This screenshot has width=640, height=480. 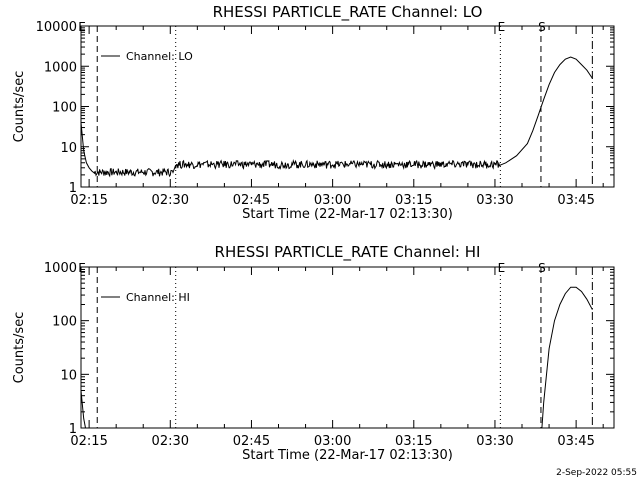 I want to click on lo-x-axis-label: Start Time (22-Mar-17 02:13:30), so click(x=347, y=214).